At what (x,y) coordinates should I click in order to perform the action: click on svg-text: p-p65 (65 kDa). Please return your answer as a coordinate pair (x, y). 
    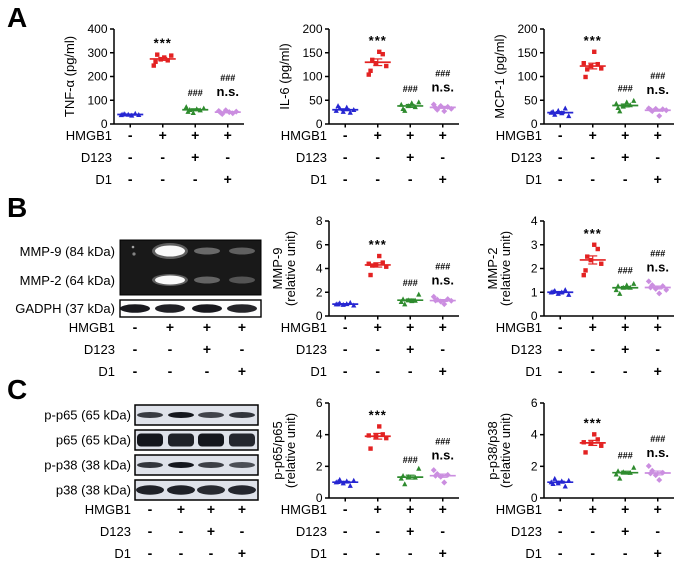
    Looking at the image, I should click on (87, 415).